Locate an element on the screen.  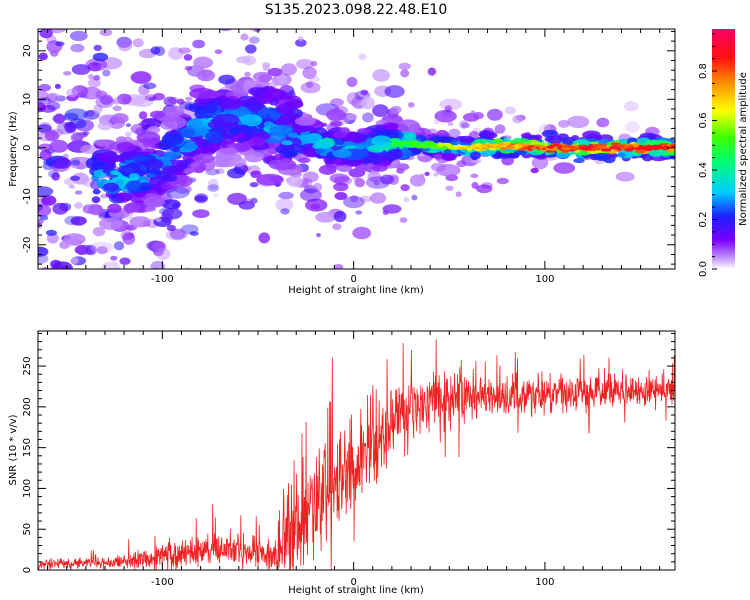
colorbar-tick-label: 0.6 is located at coordinates (703, 121).